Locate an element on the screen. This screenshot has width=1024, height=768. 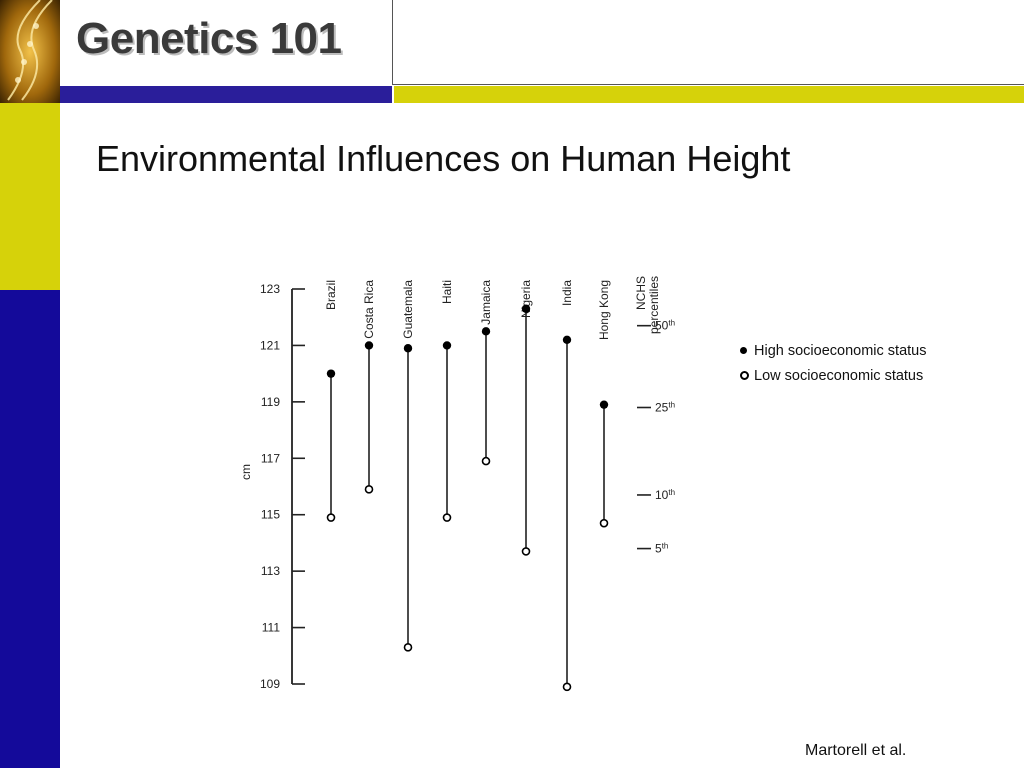
percentile-label: 50th is located at coordinates (665, 325).